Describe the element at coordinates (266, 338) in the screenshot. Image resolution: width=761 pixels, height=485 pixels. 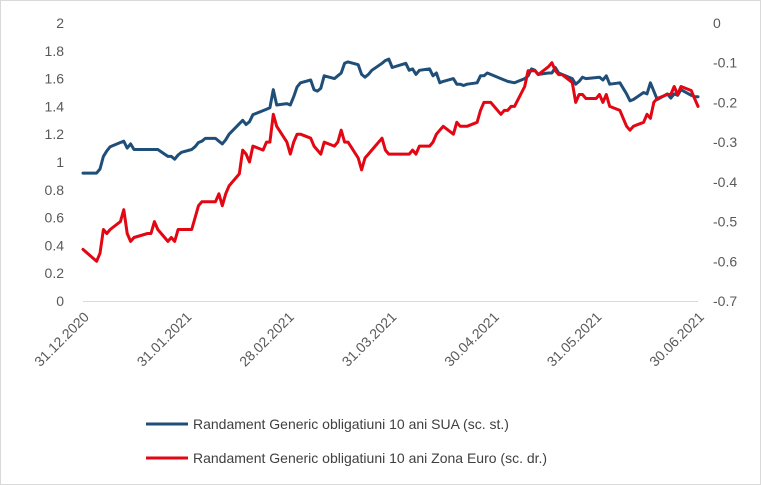
I see `x-tick-label: 28.02.2021` at that location.